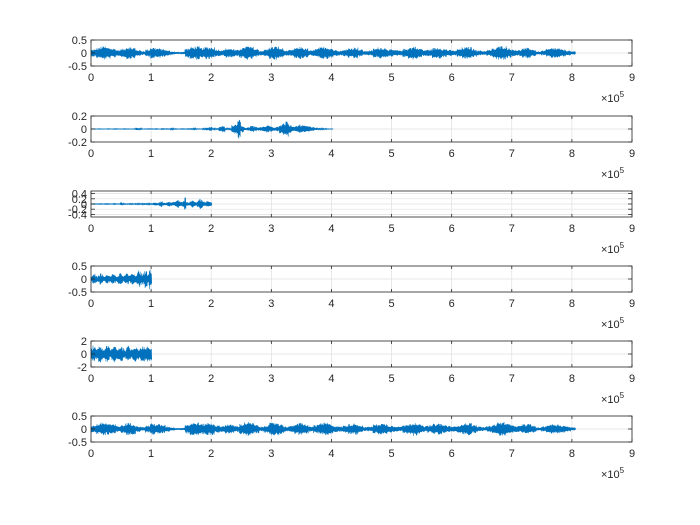 The height and width of the screenshot is (525, 700). I want to click on y-tick-label: 0.2, so click(79, 117).